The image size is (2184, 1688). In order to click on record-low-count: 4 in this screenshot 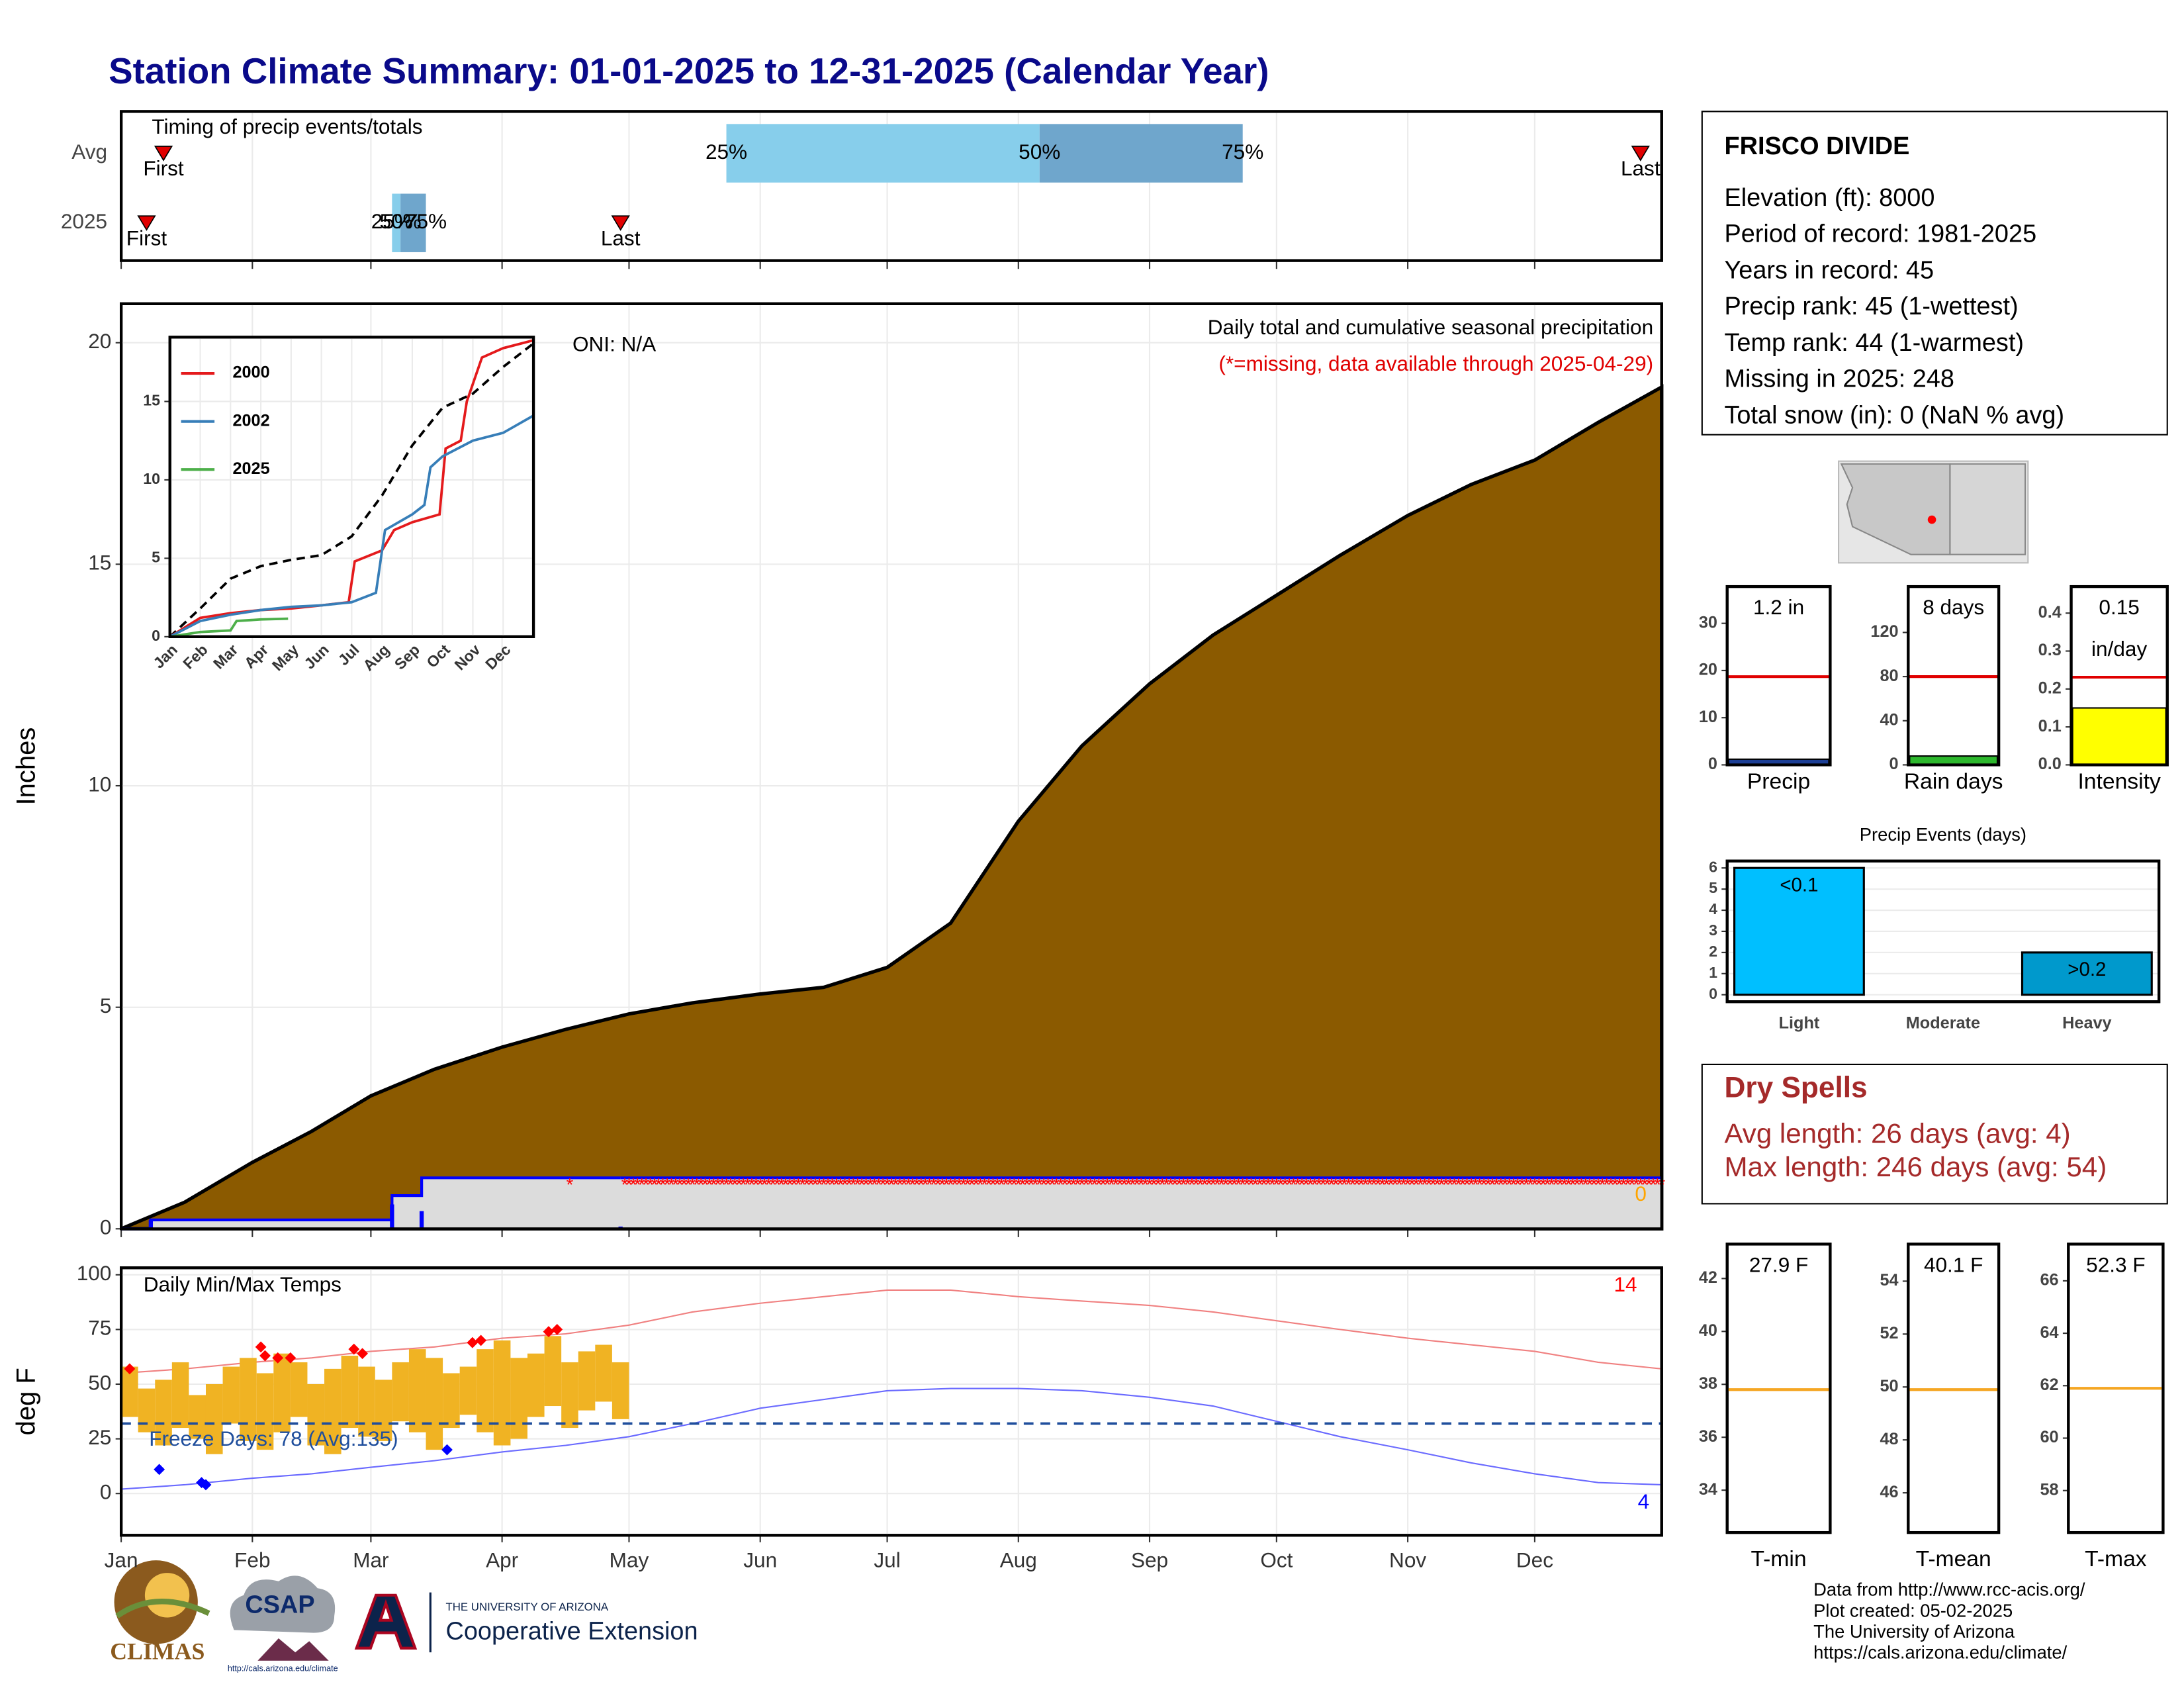, I will do `click(1644, 1501)`.